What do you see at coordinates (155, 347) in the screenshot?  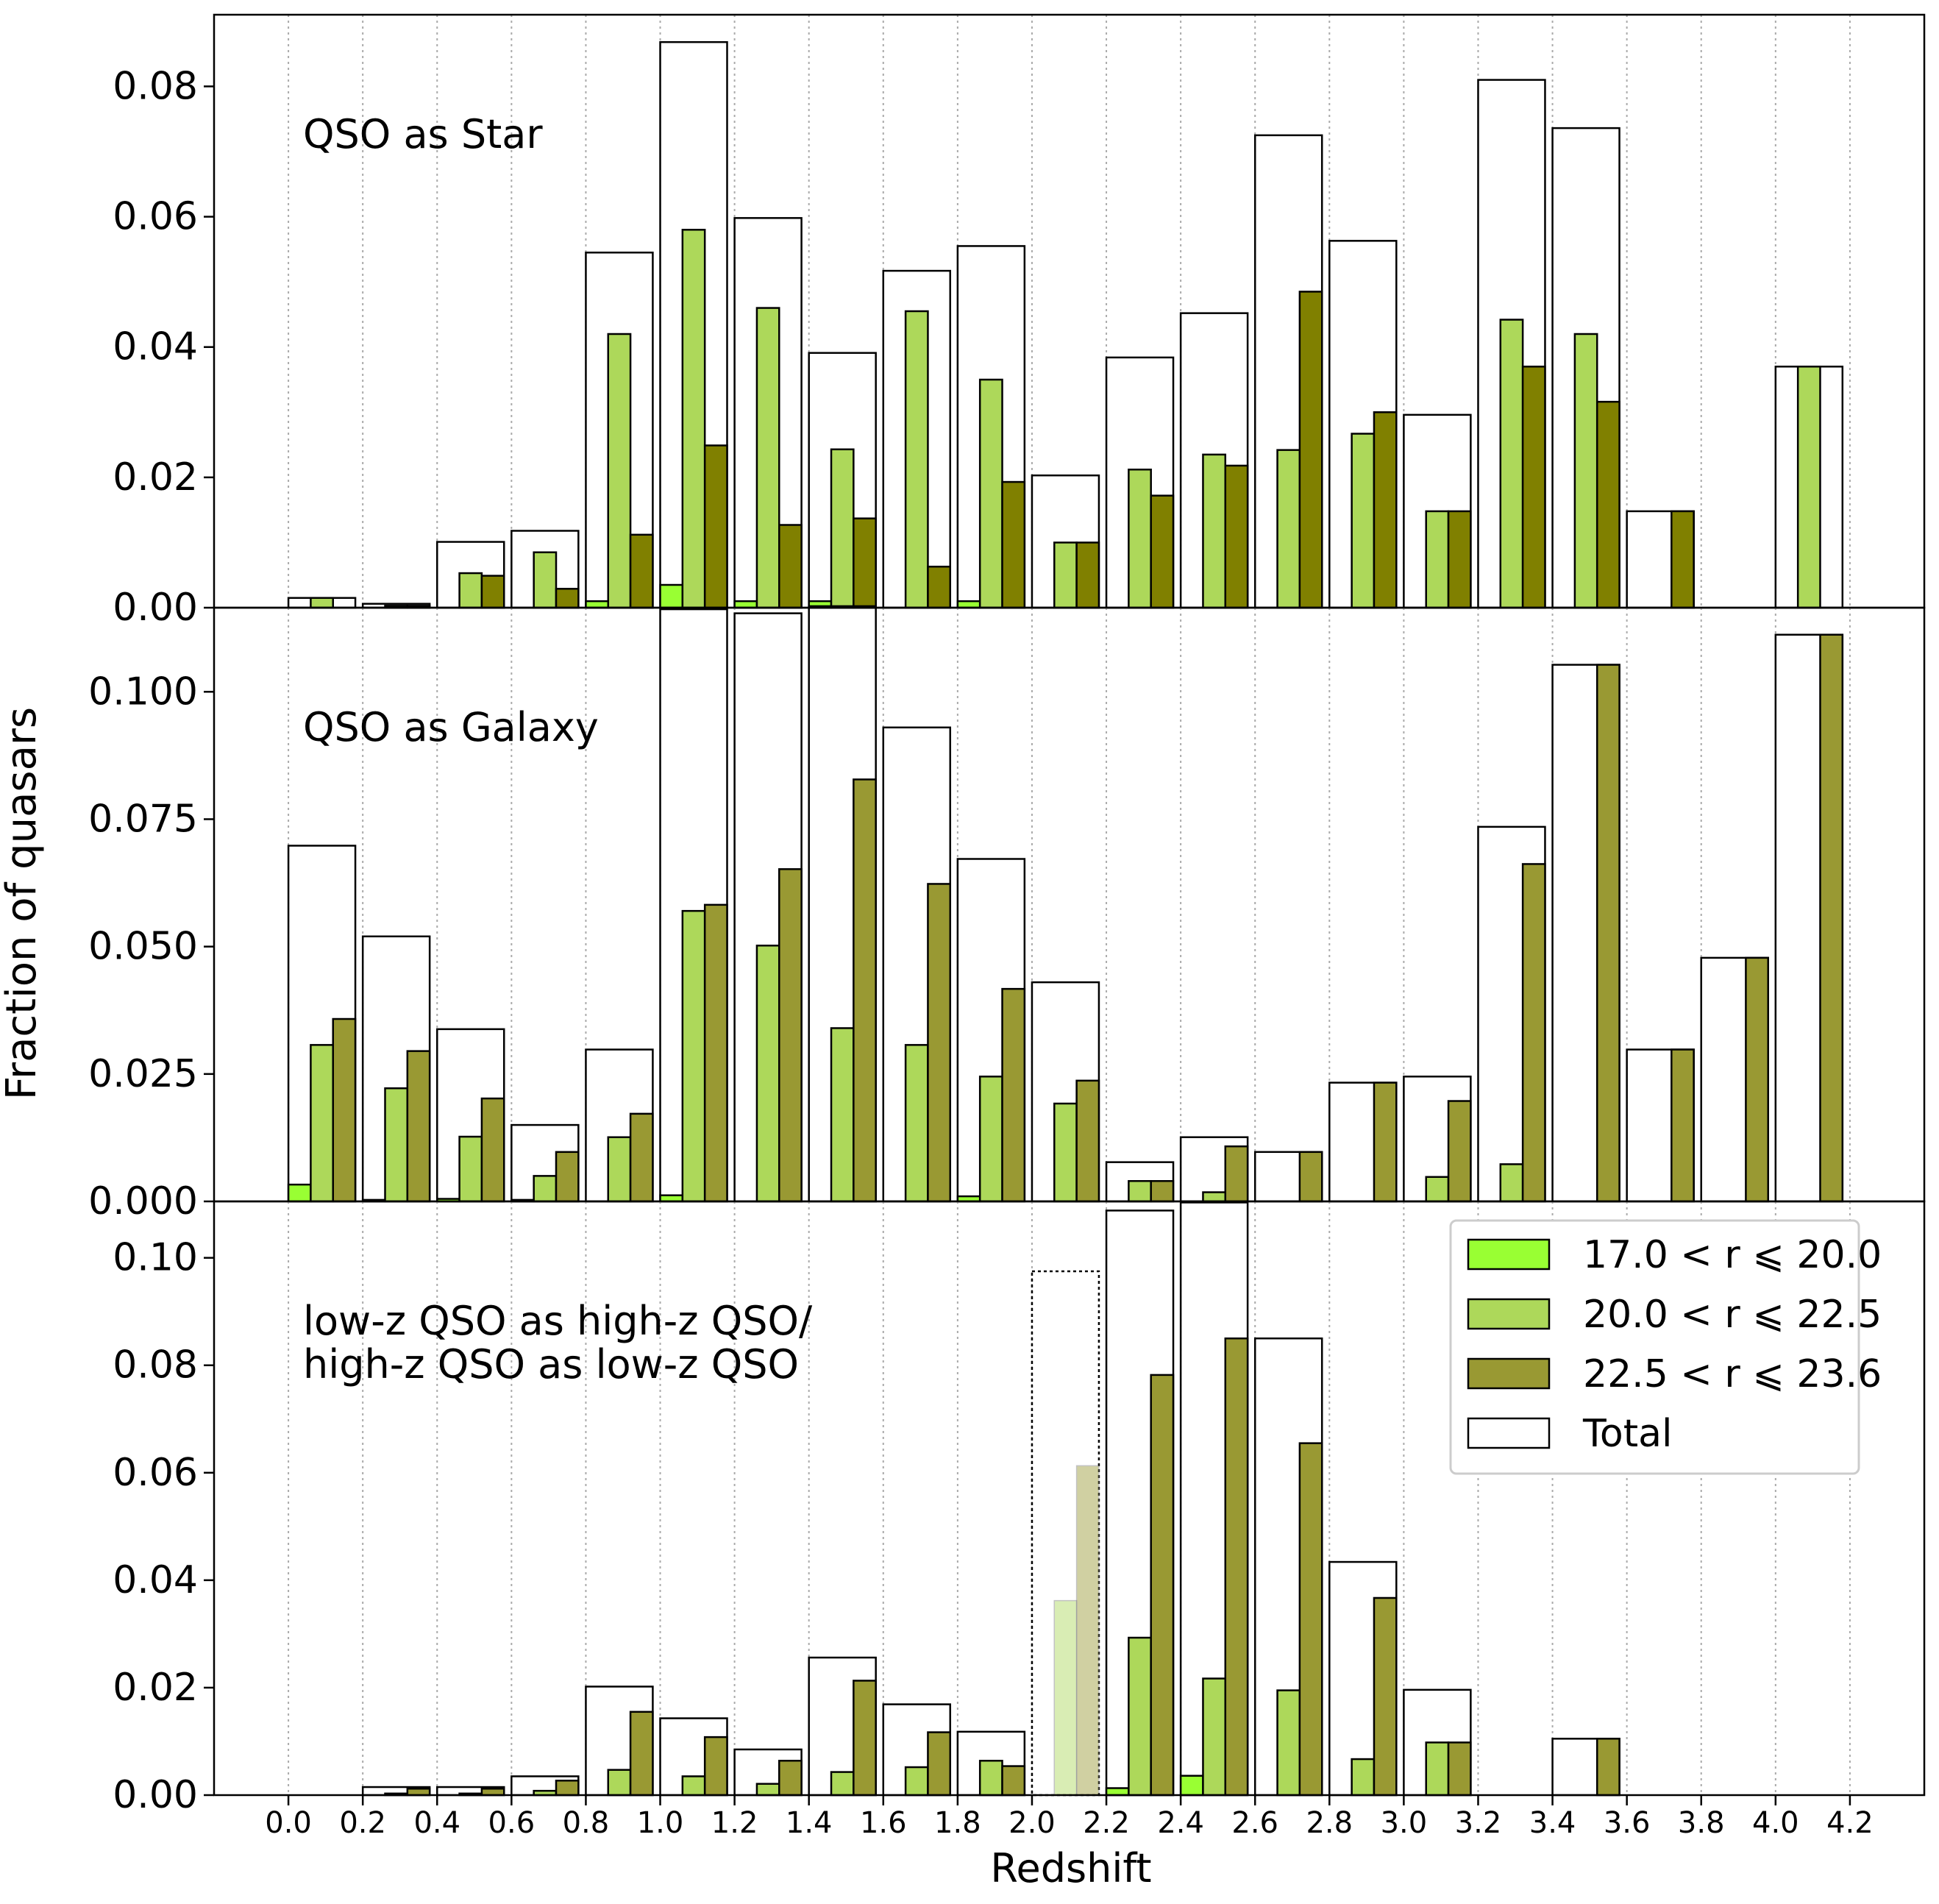 I see `y-tick-label: 0.04` at bounding box center [155, 347].